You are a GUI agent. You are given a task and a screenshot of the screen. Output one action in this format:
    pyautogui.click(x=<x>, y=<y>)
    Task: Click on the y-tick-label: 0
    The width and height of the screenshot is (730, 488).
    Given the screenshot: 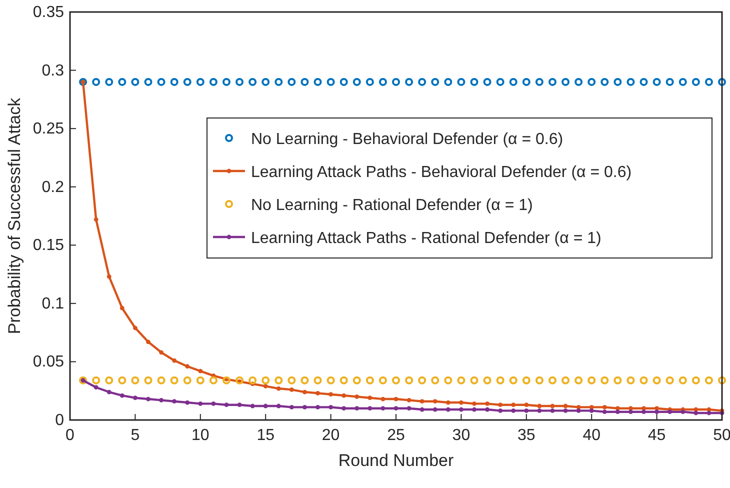 What is the action you would take?
    pyautogui.click(x=59, y=420)
    